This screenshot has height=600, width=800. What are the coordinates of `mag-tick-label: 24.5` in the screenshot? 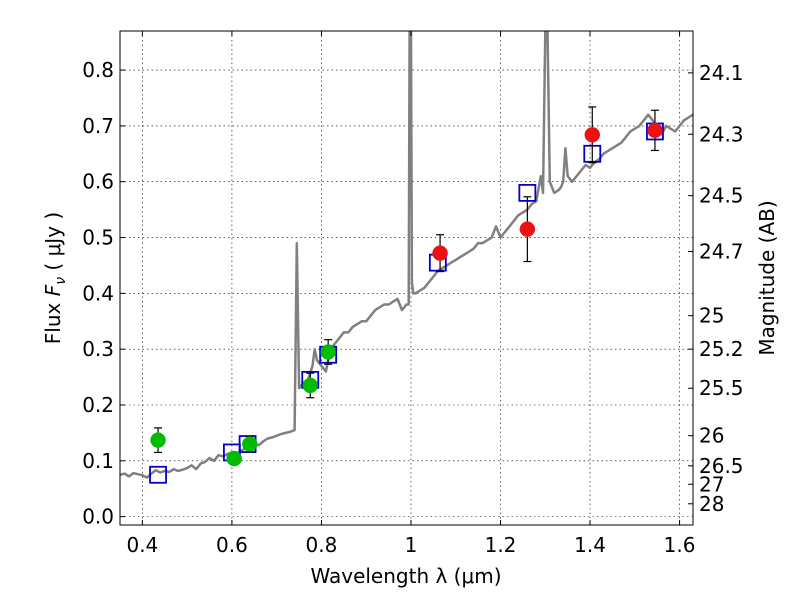 It's located at (721, 196).